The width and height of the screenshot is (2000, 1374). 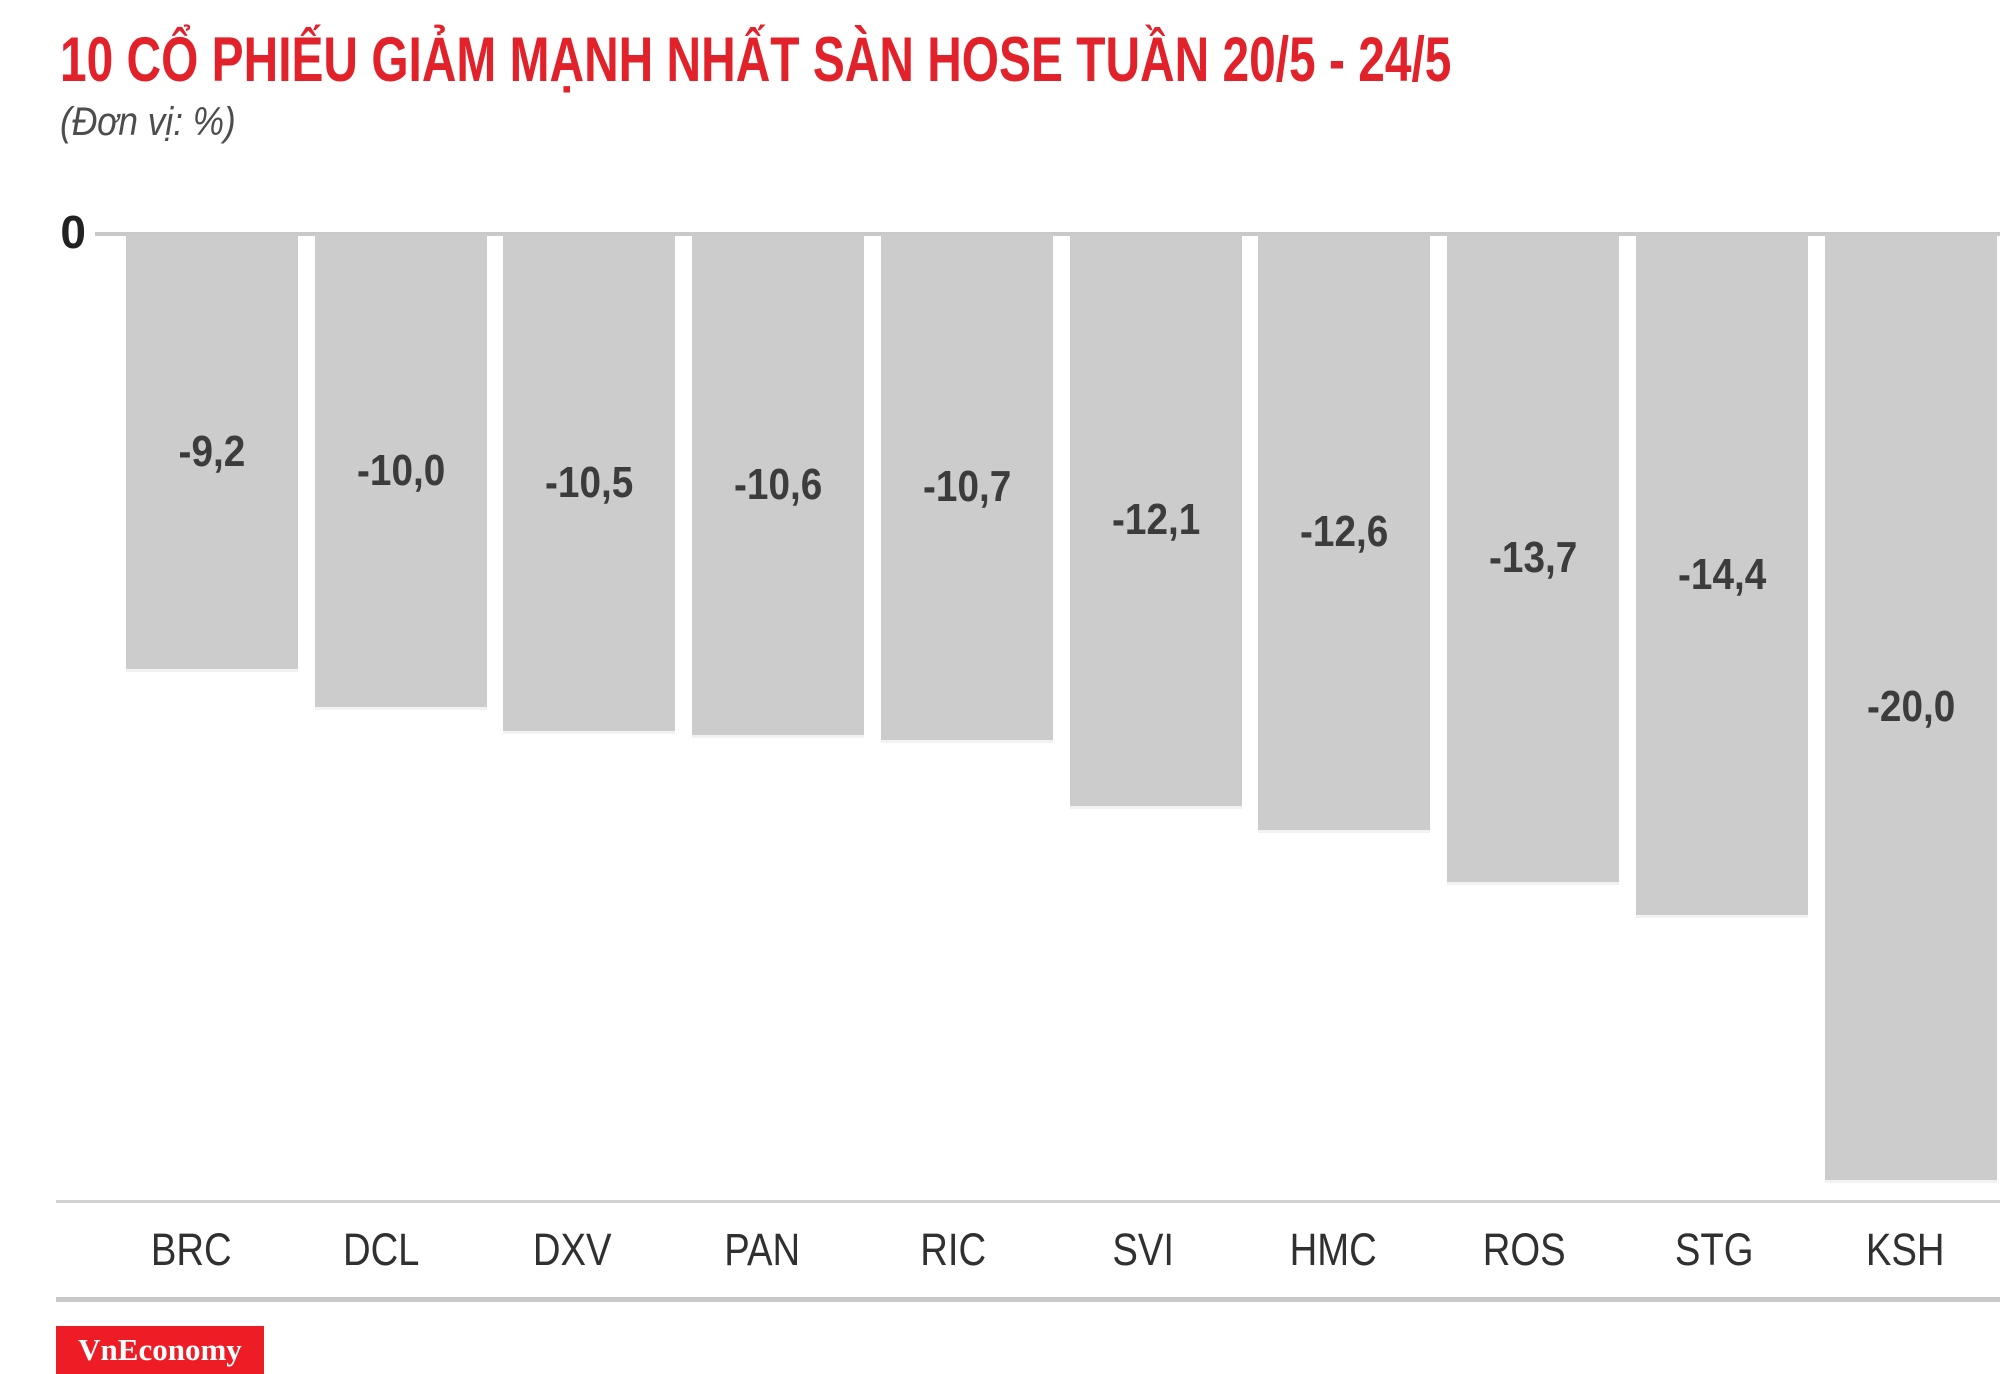 I want to click on axis-strip-top-rule, so click(x=1028, y=1201).